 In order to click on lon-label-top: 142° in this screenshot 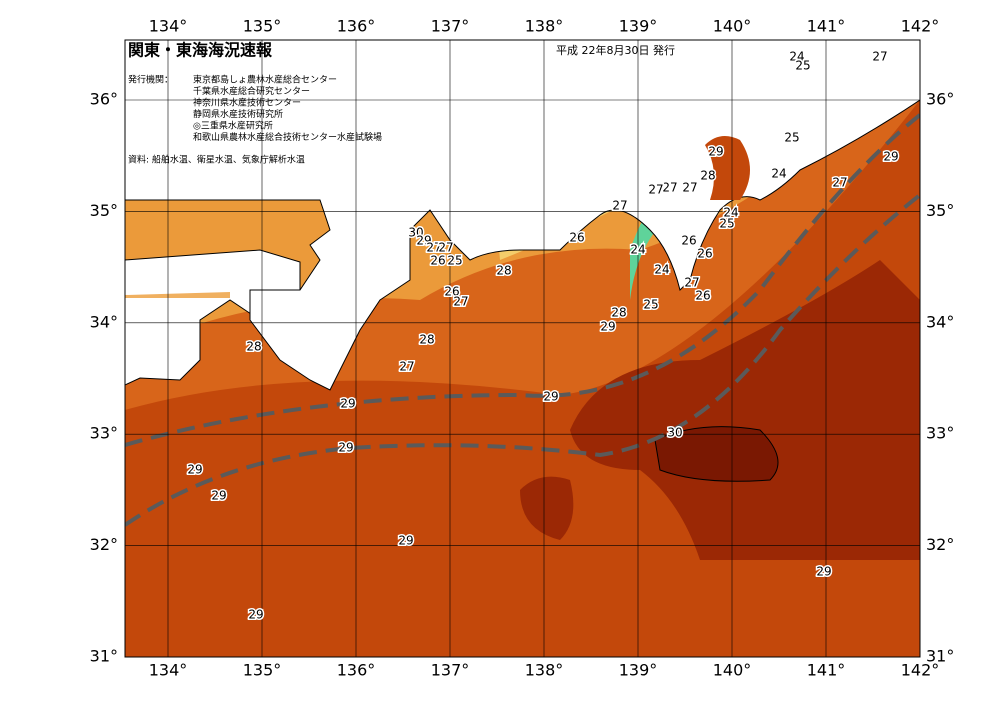, I will do `click(920, 26)`.